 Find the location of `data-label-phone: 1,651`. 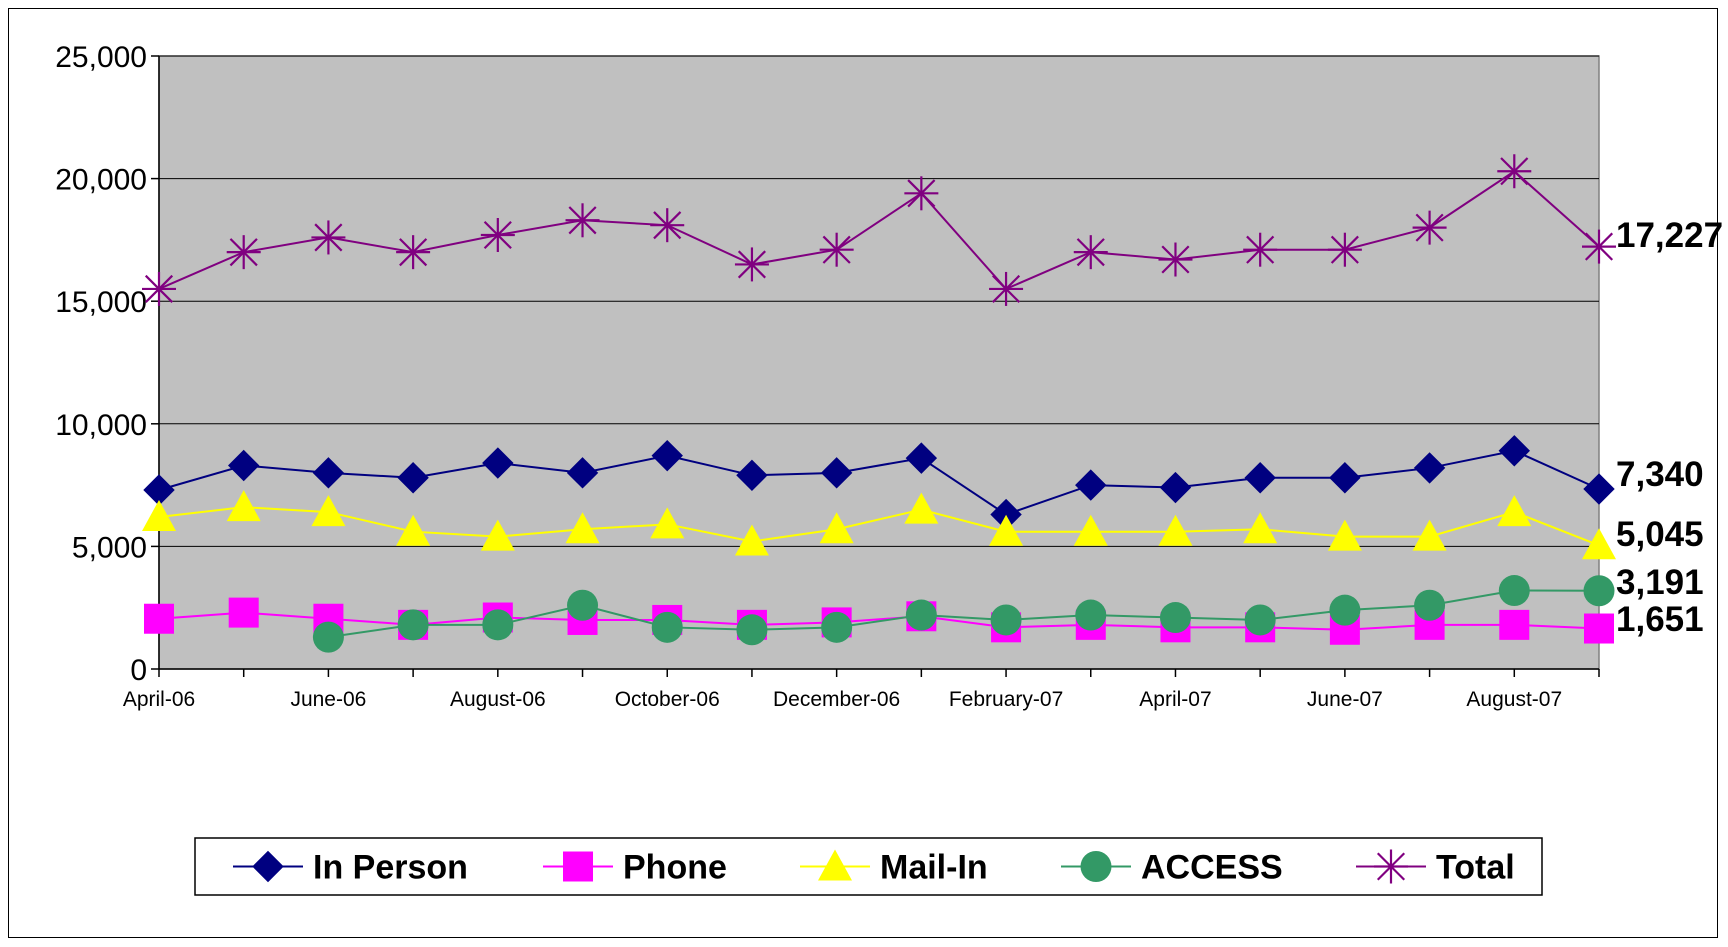

data-label-phone: 1,651 is located at coordinates (1660, 619).